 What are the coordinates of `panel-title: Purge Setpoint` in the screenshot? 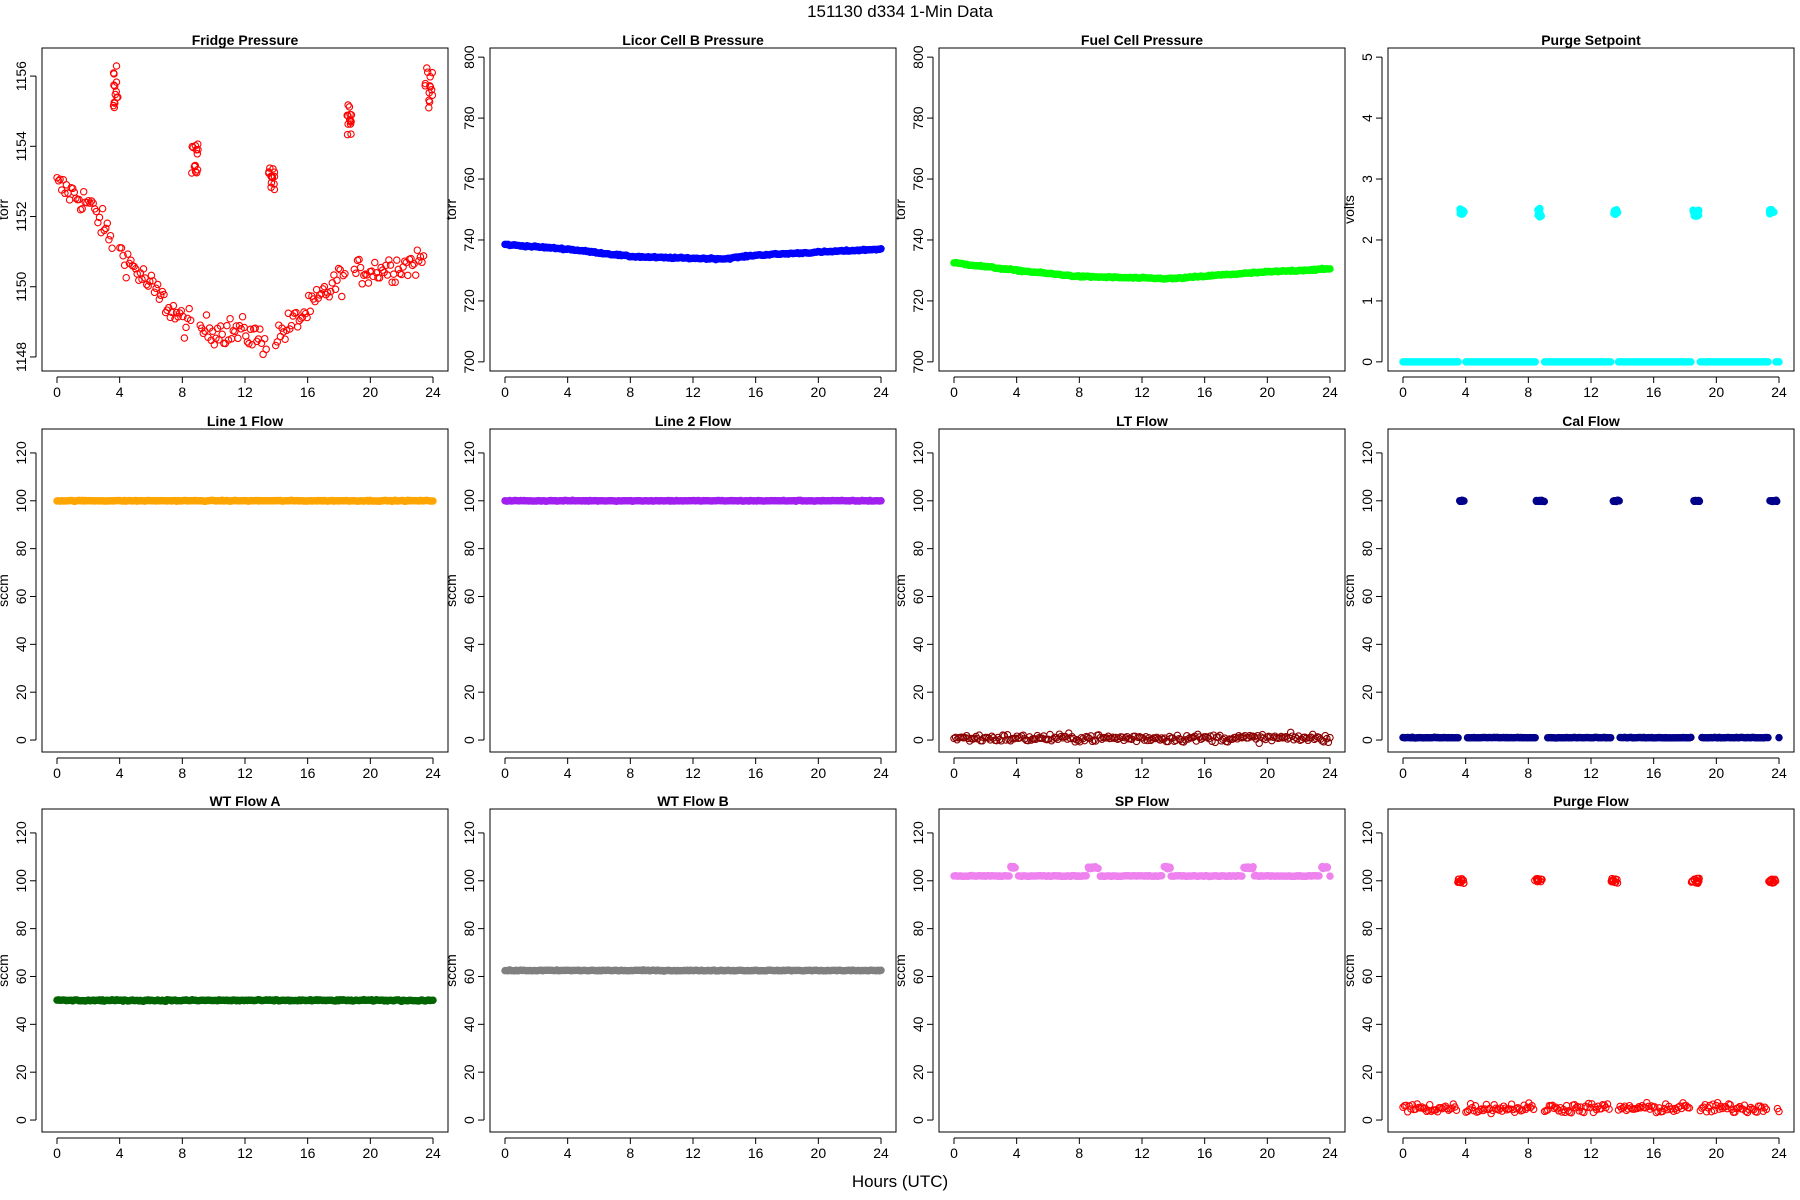 It's located at (1591, 40).